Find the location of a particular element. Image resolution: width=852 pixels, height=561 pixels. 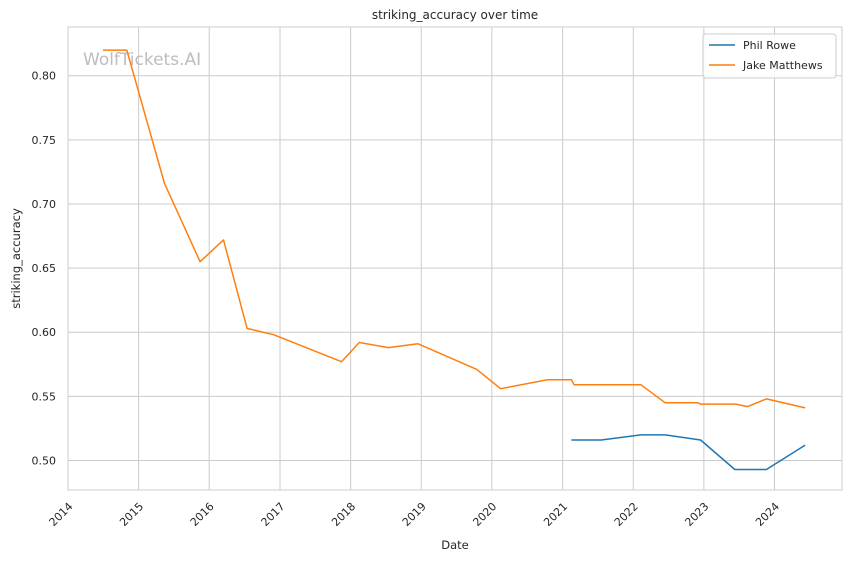

y-tick-label: 0.65 is located at coordinates (44, 268).